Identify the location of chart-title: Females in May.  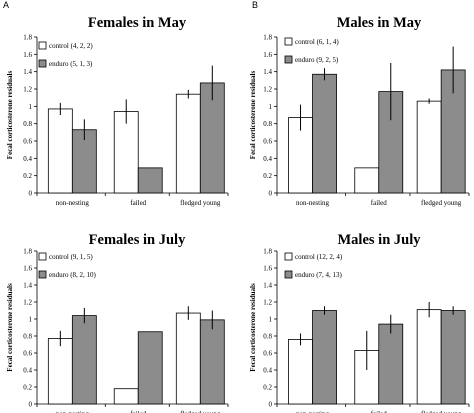
(137, 23).